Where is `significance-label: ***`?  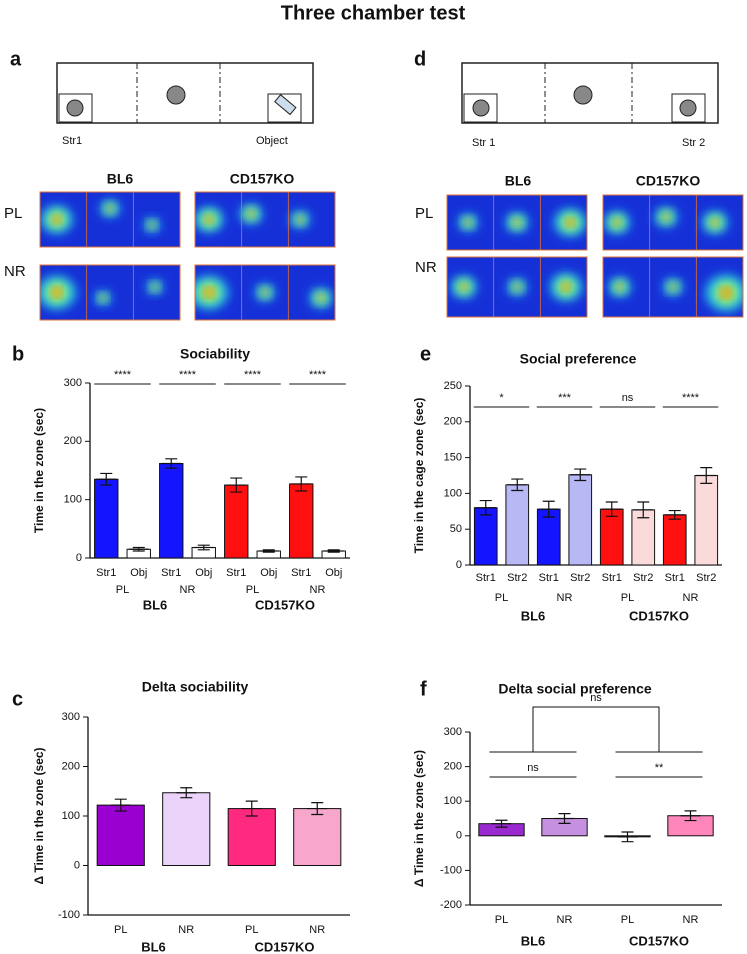
significance-label: *** is located at coordinates (565, 398).